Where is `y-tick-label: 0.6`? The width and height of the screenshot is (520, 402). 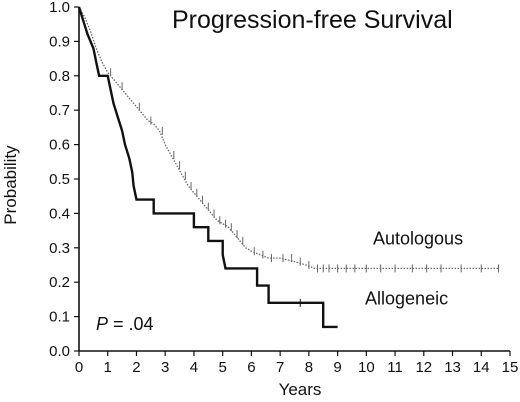
y-tick-label: 0.6 is located at coordinates (59, 145).